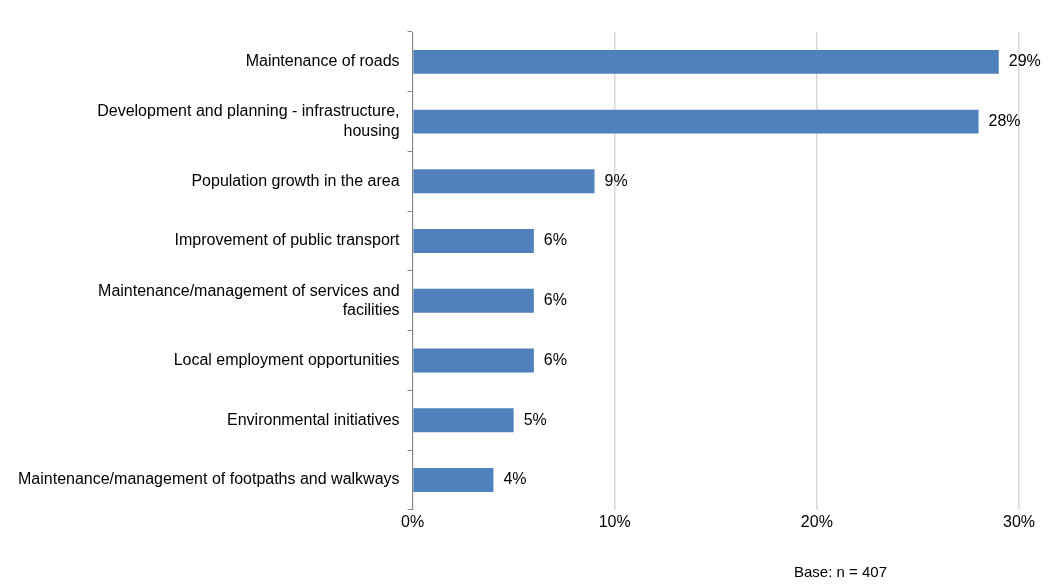 Image resolution: width=1051 pixels, height=585 pixels. What do you see at coordinates (248, 120) in the screenshot?
I see `y-tick-label: Development and planning - infrastructure, housing` at bounding box center [248, 120].